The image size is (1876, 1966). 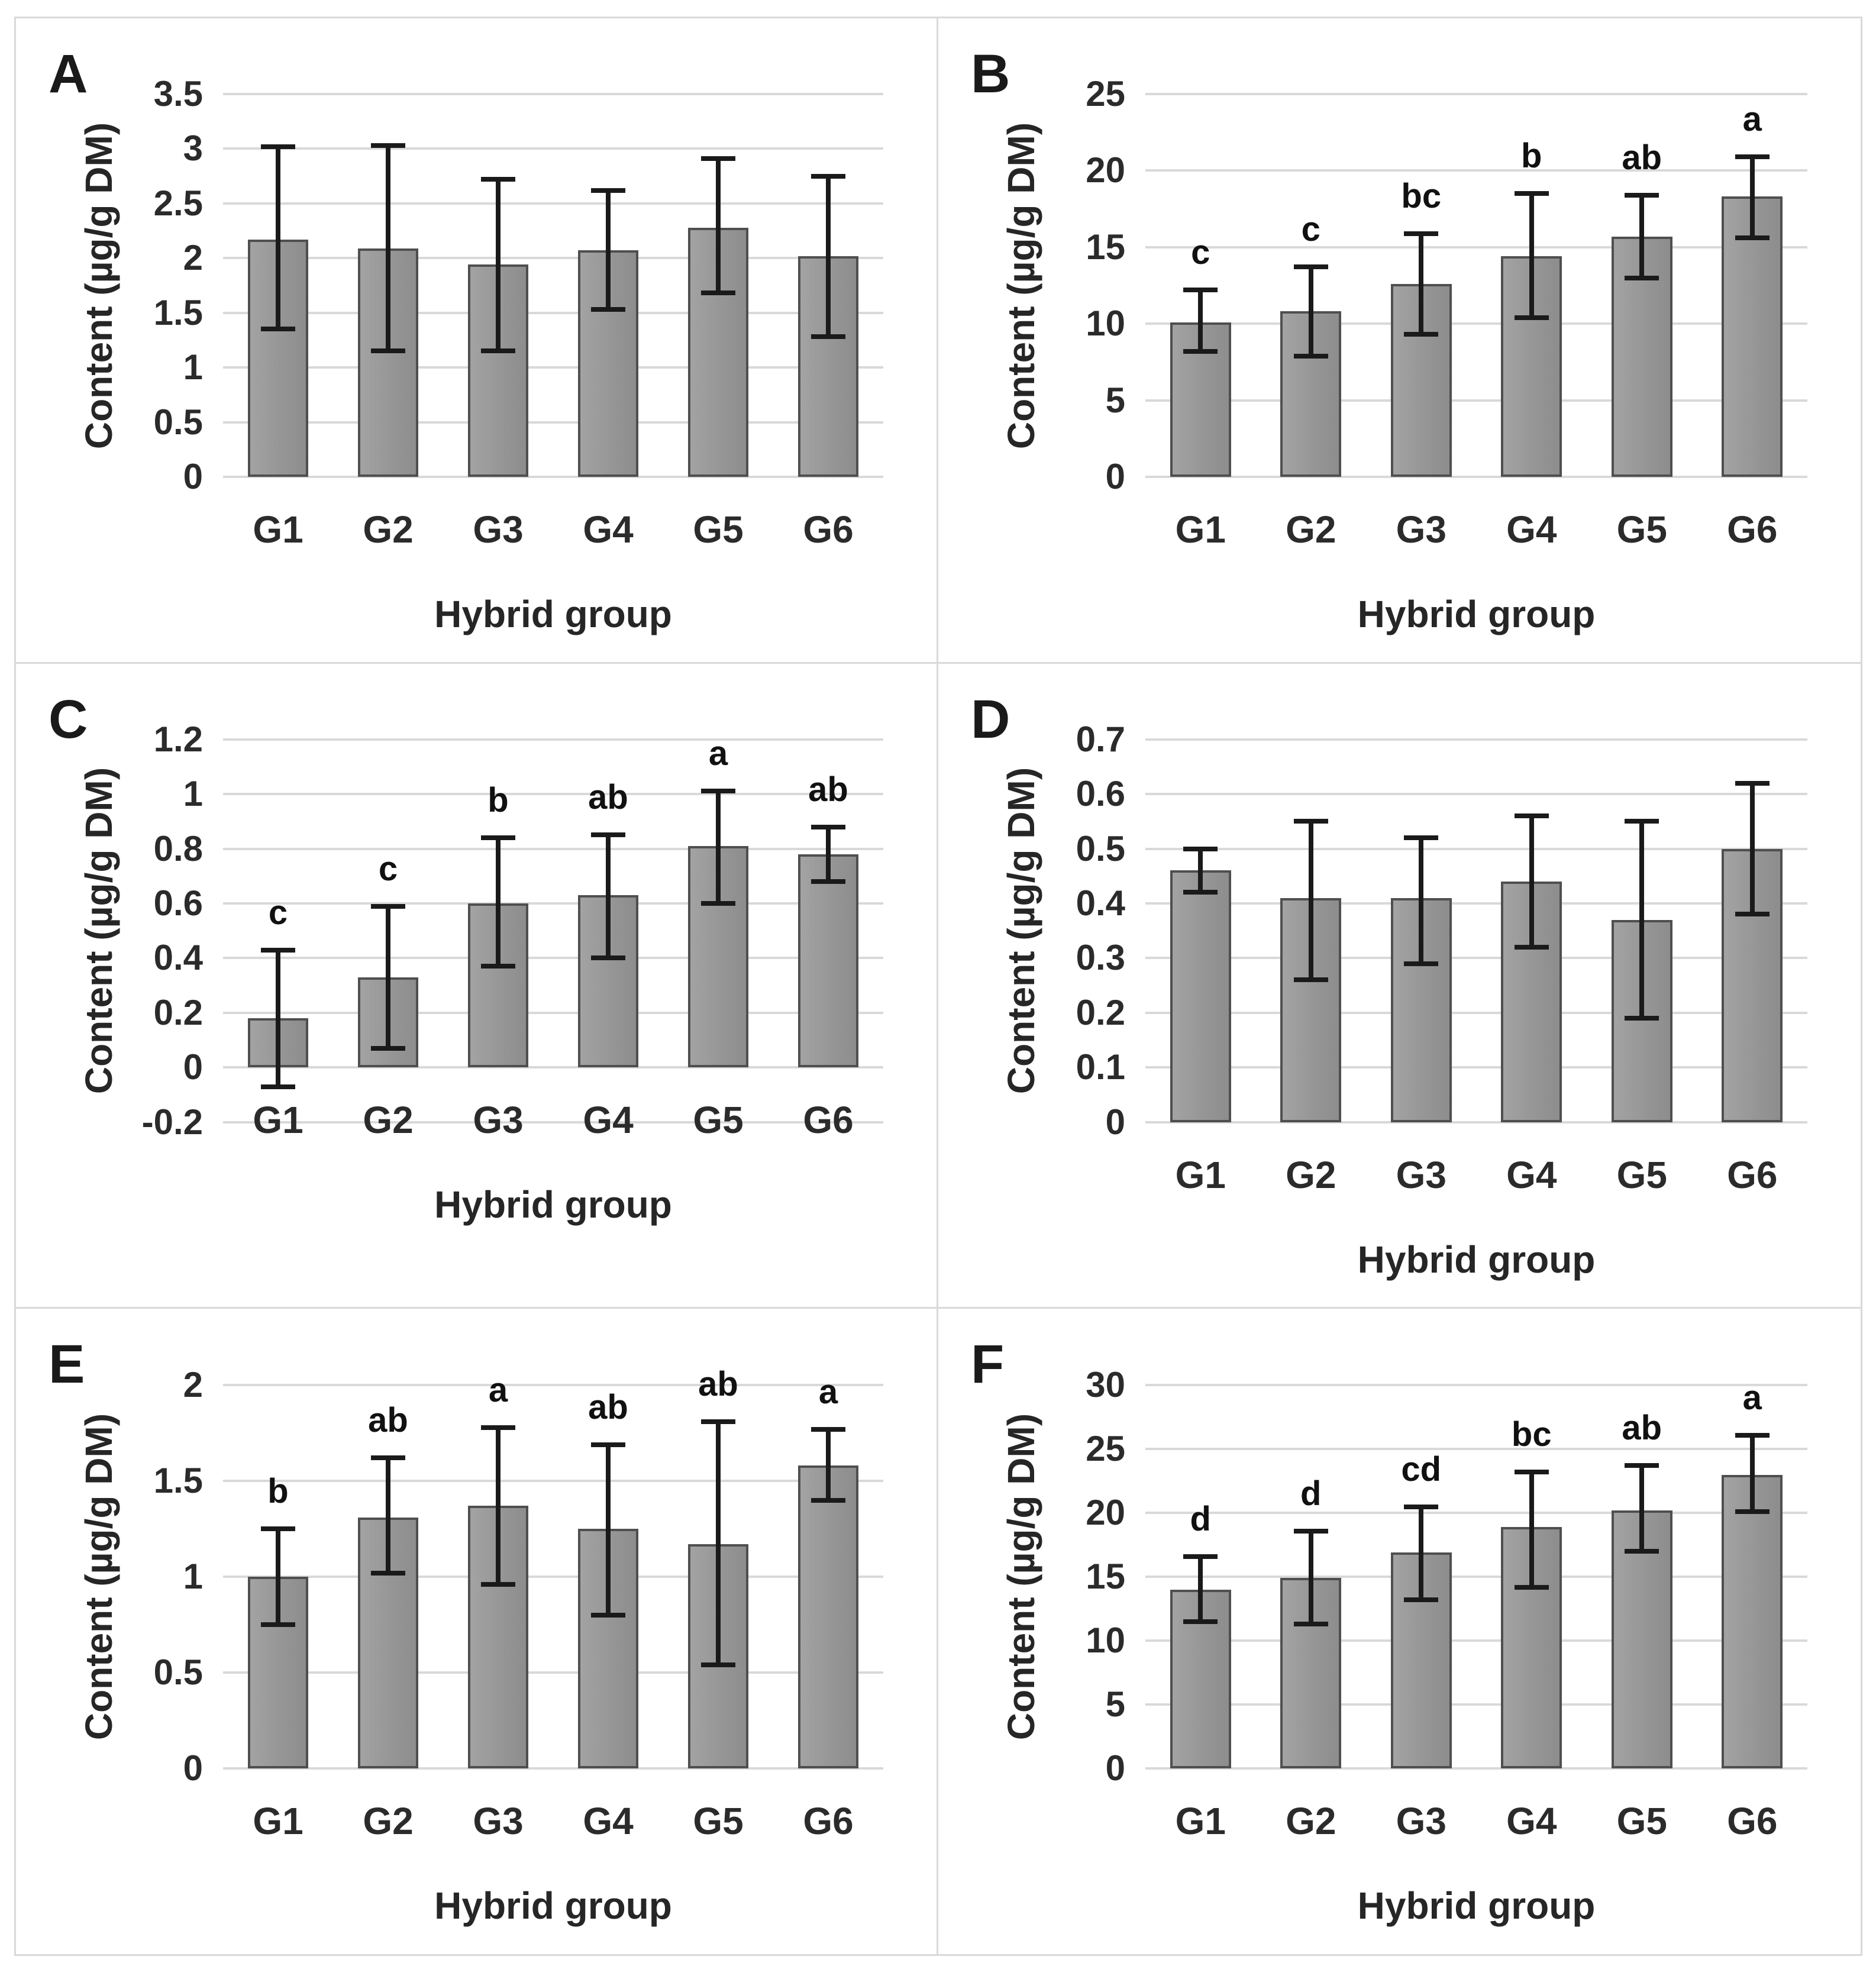 I want to click on panel-letter-C: C, so click(x=68, y=719).